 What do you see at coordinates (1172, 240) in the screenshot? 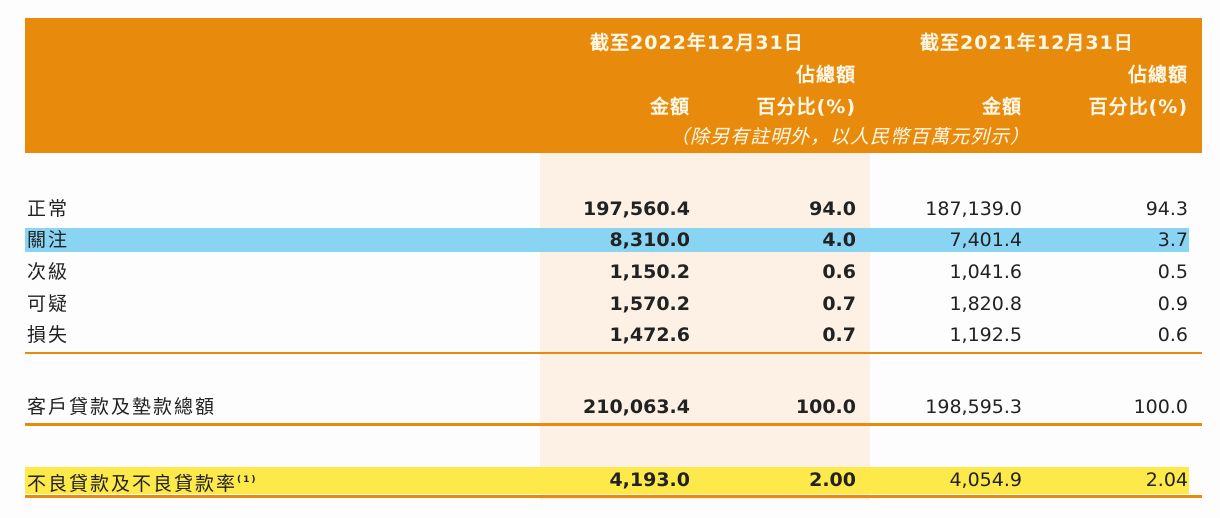
I see `pct-2021: 3.7` at bounding box center [1172, 240].